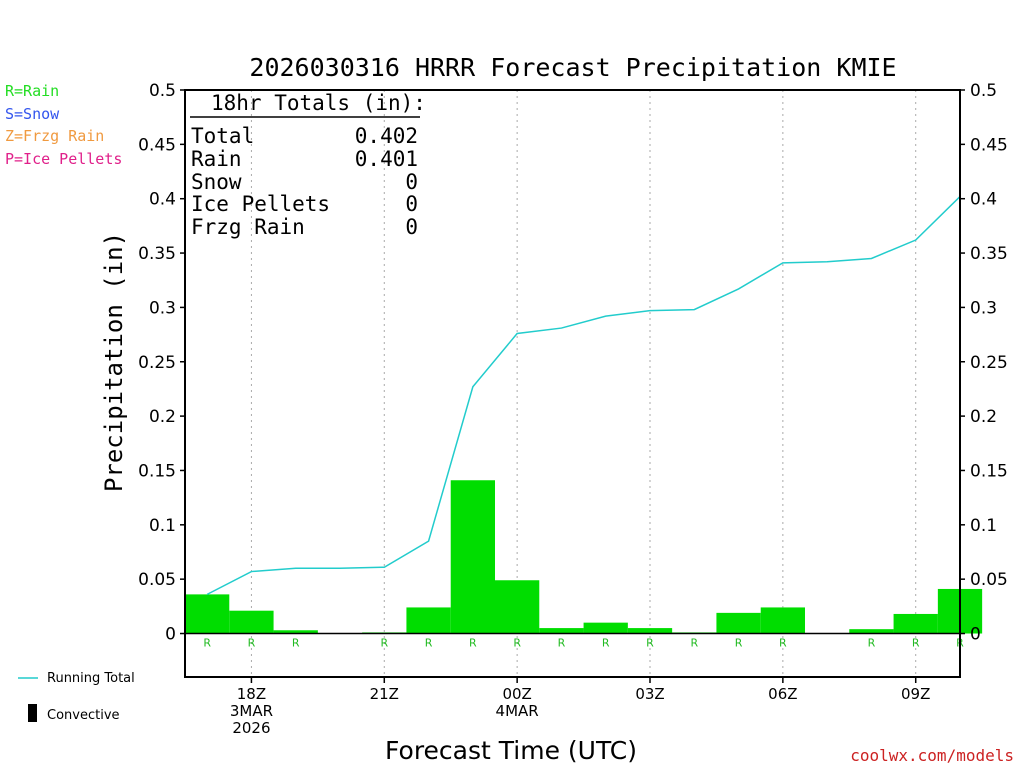  Describe the element at coordinates (384, 694) in the screenshot. I see `xtick-label-1-0: 21Z` at that location.